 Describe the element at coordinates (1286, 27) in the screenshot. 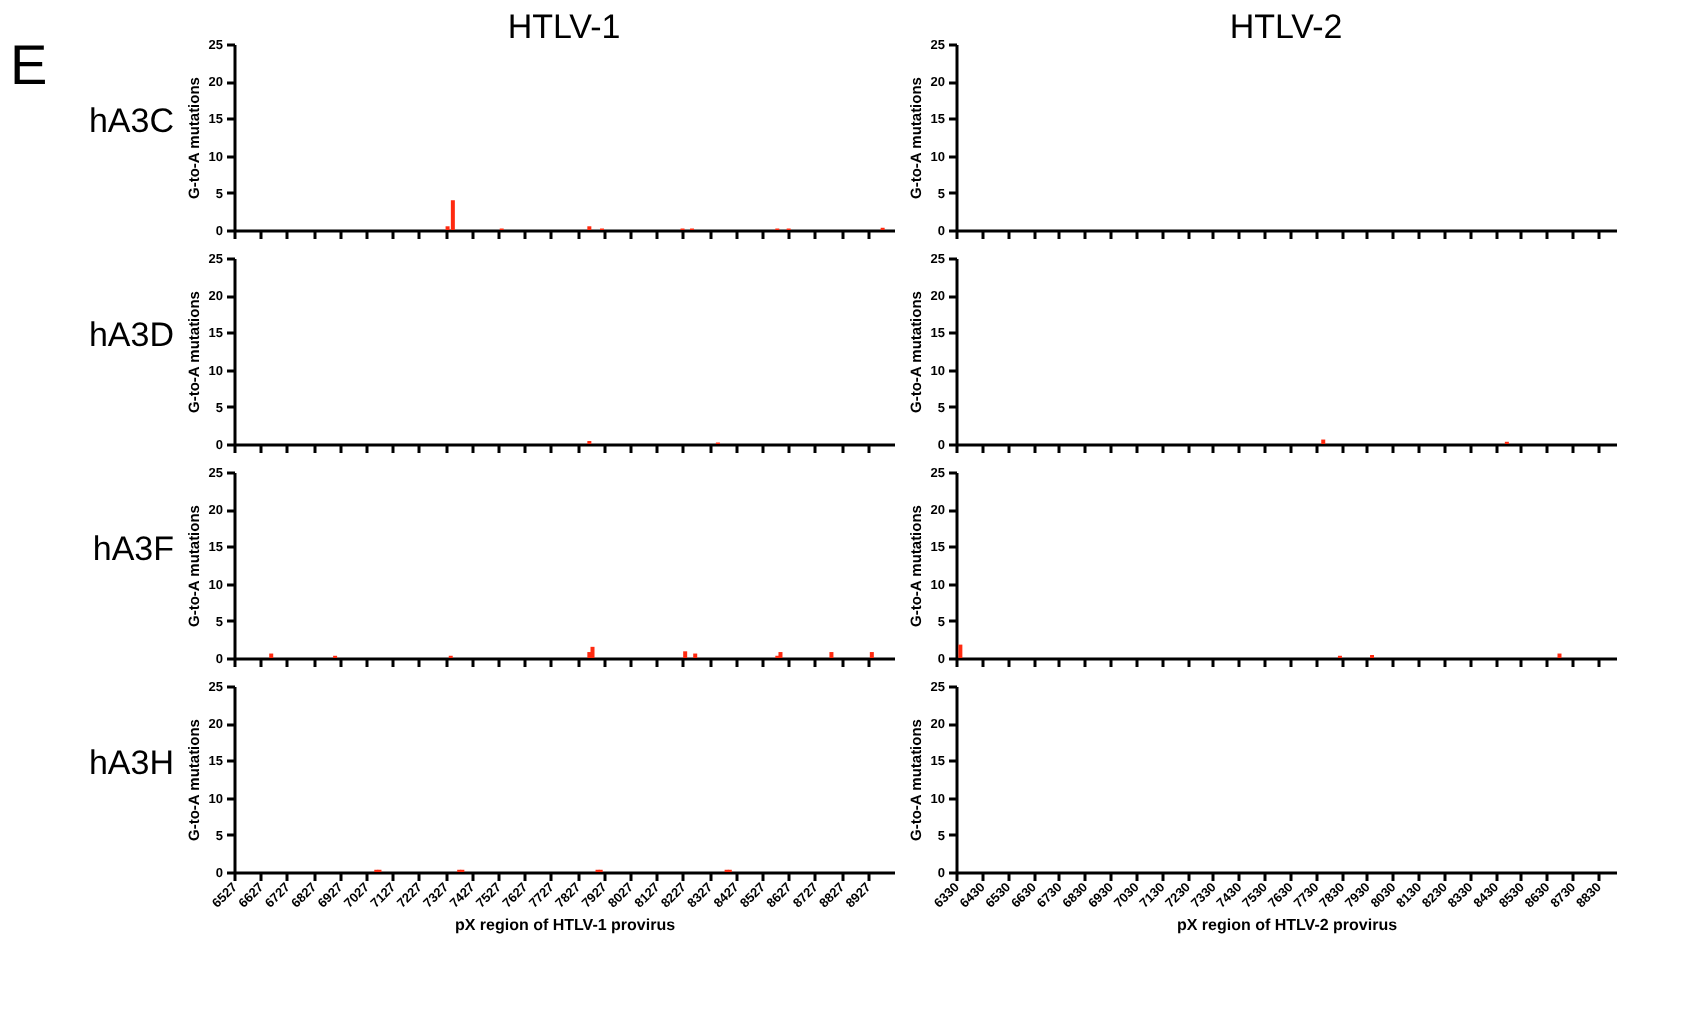

I see `chart-title: HTLV-2` at that location.